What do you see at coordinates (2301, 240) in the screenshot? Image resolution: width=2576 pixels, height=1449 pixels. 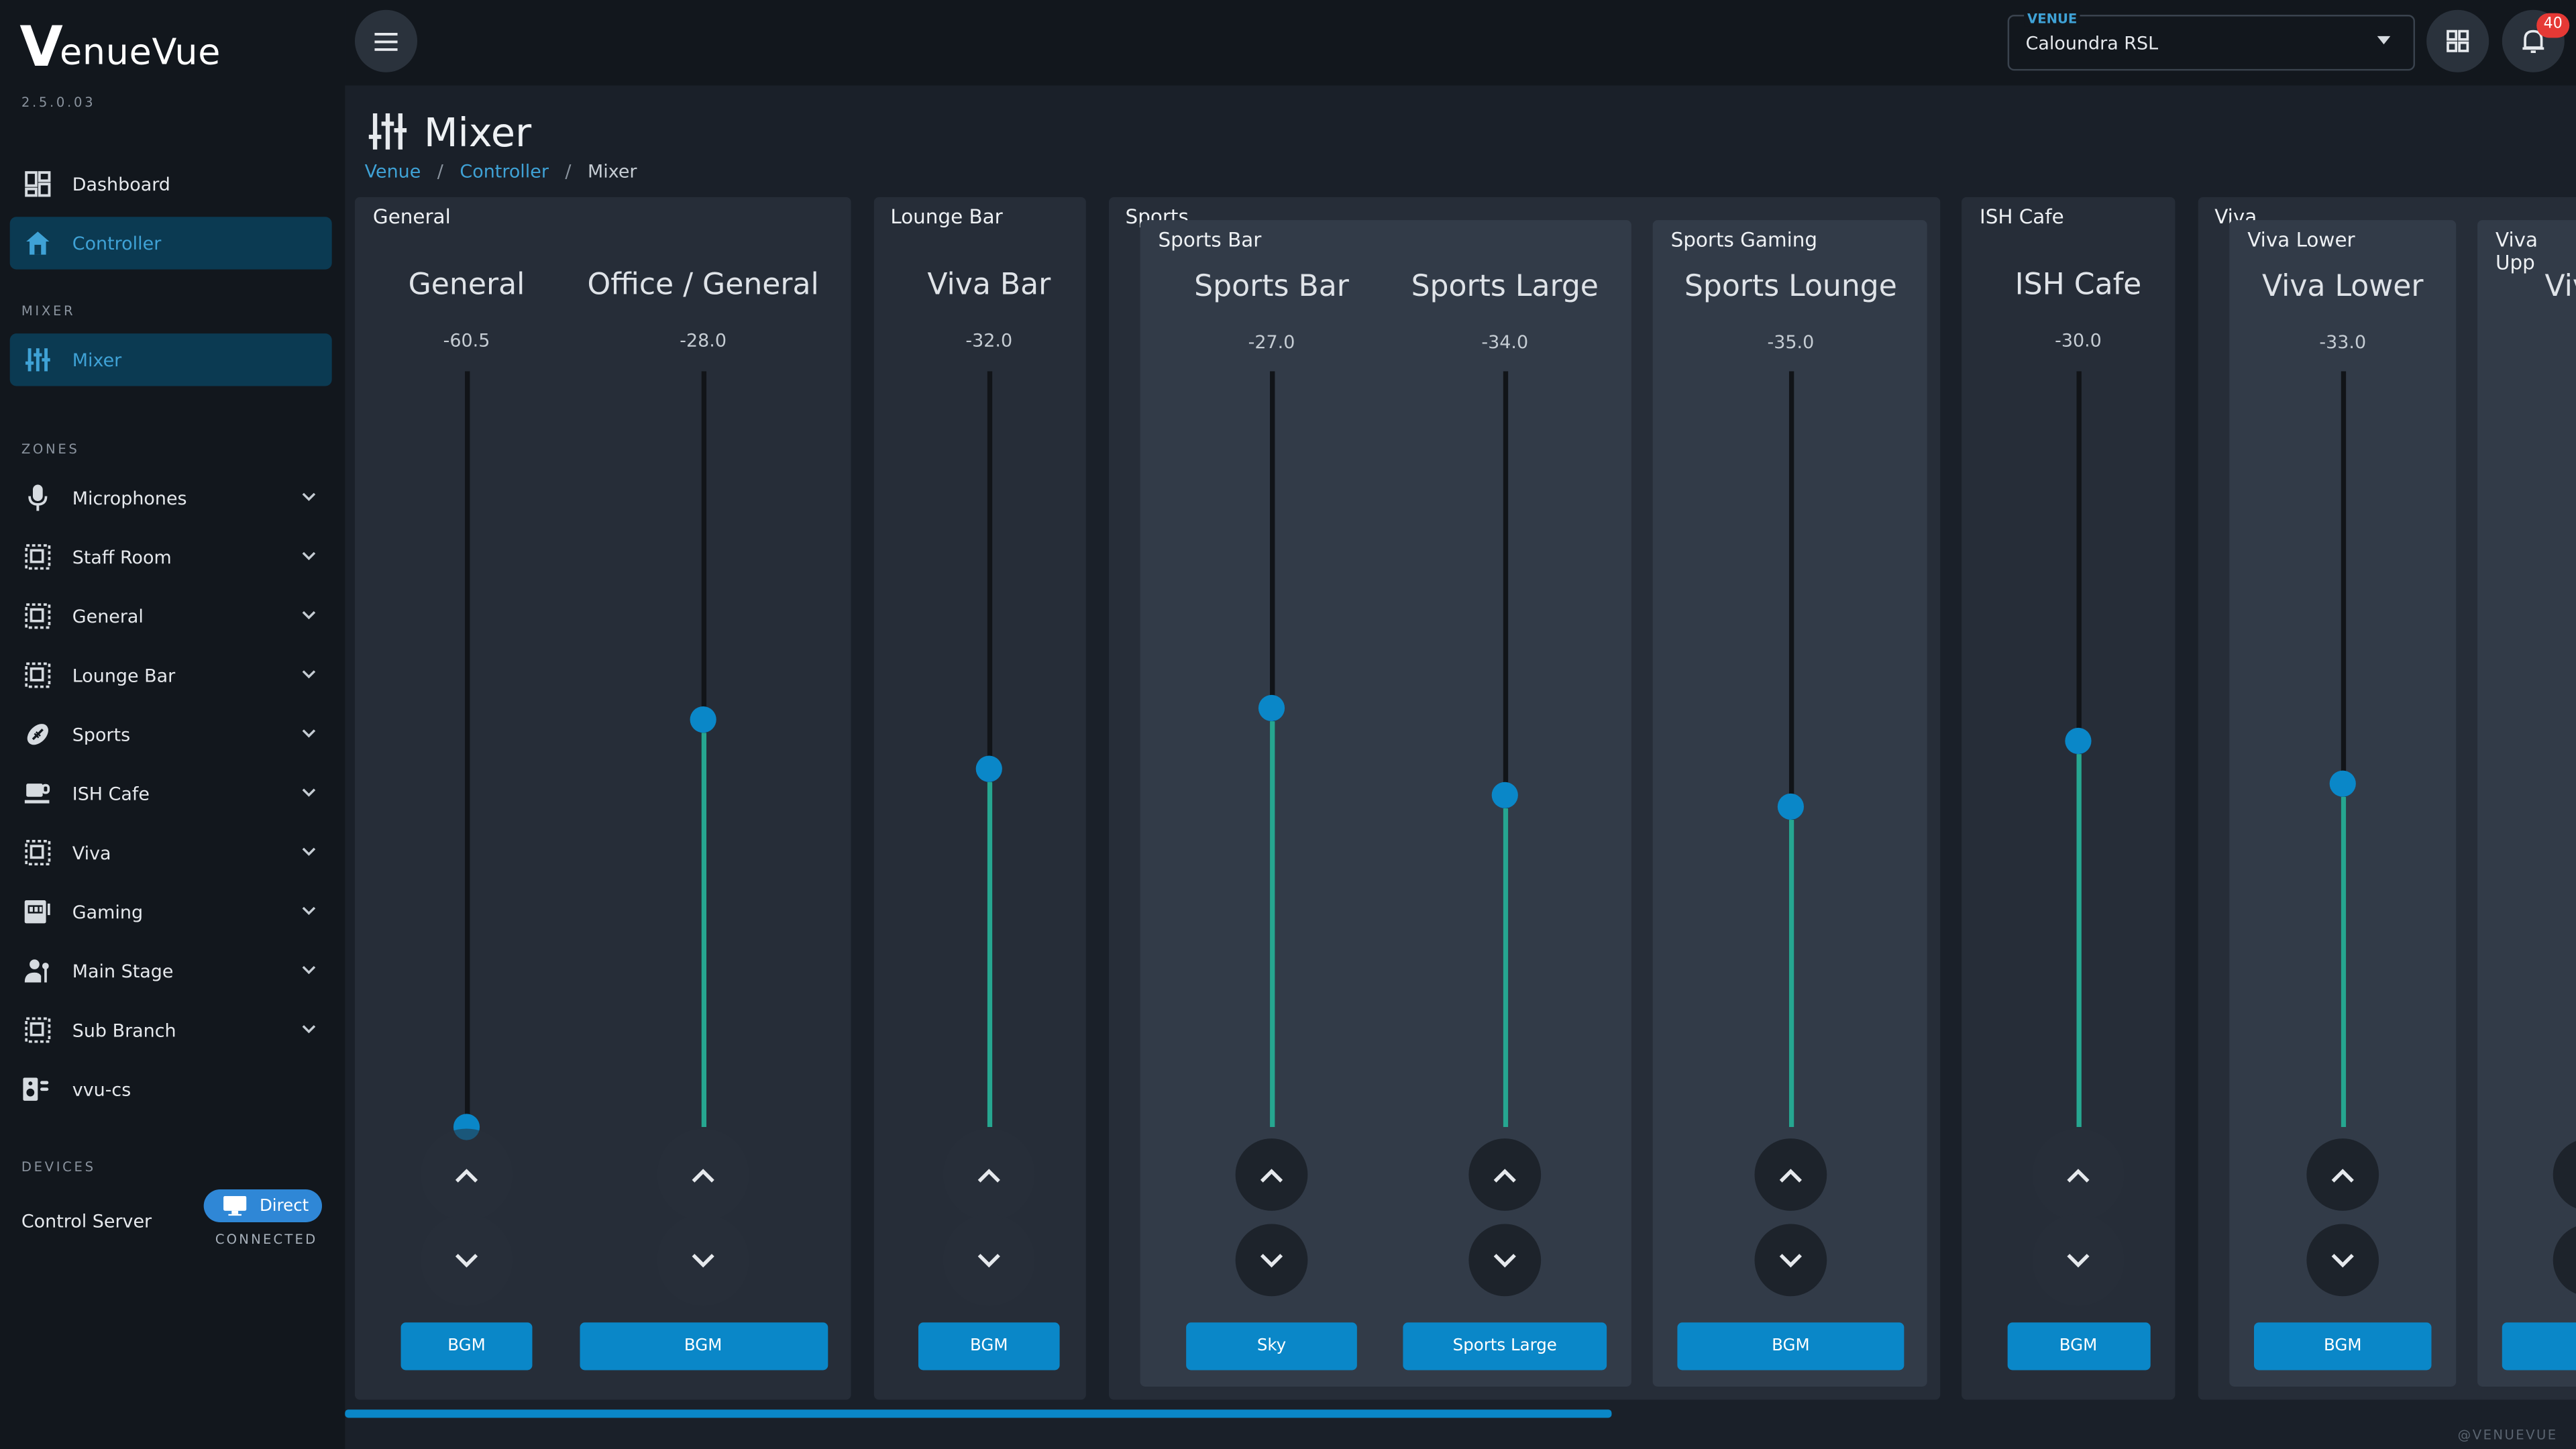 I see `subzone-title-viva-lower: Viva Lower` at bounding box center [2301, 240].